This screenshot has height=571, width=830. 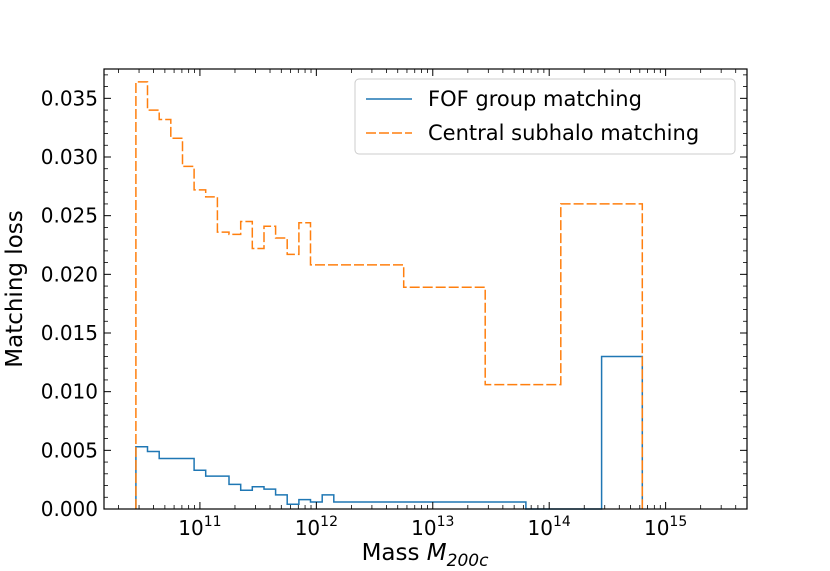 What do you see at coordinates (69, 450) in the screenshot?
I see `y-tick-label: 0.005` at bounding box center [69, 450].